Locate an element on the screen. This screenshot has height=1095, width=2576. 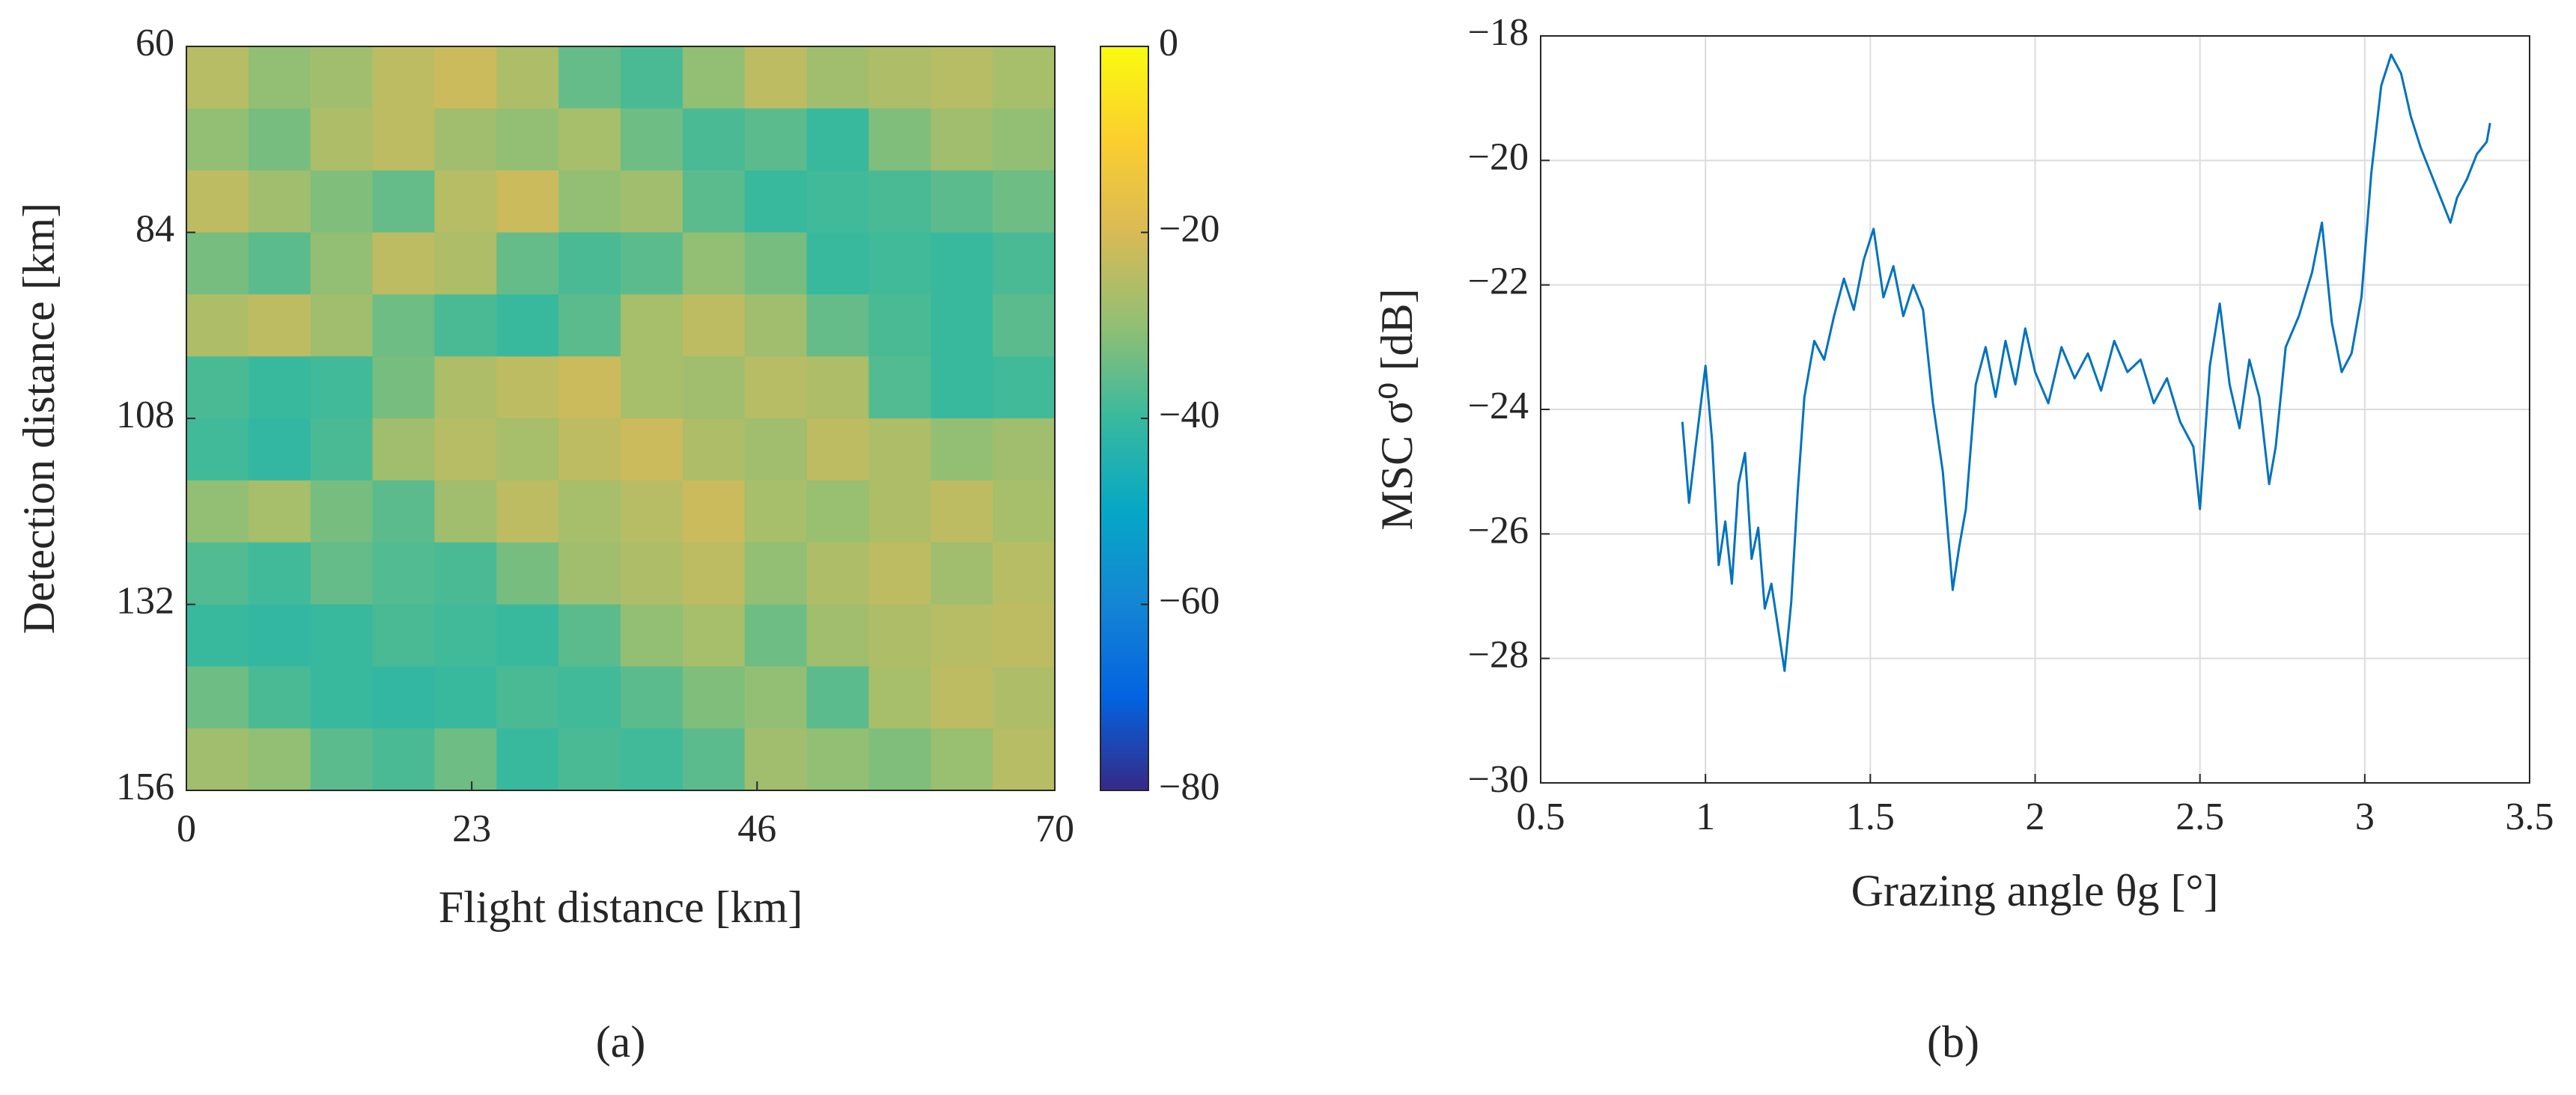
y-tick-label: −24 is located at coordinates (1498, 406).